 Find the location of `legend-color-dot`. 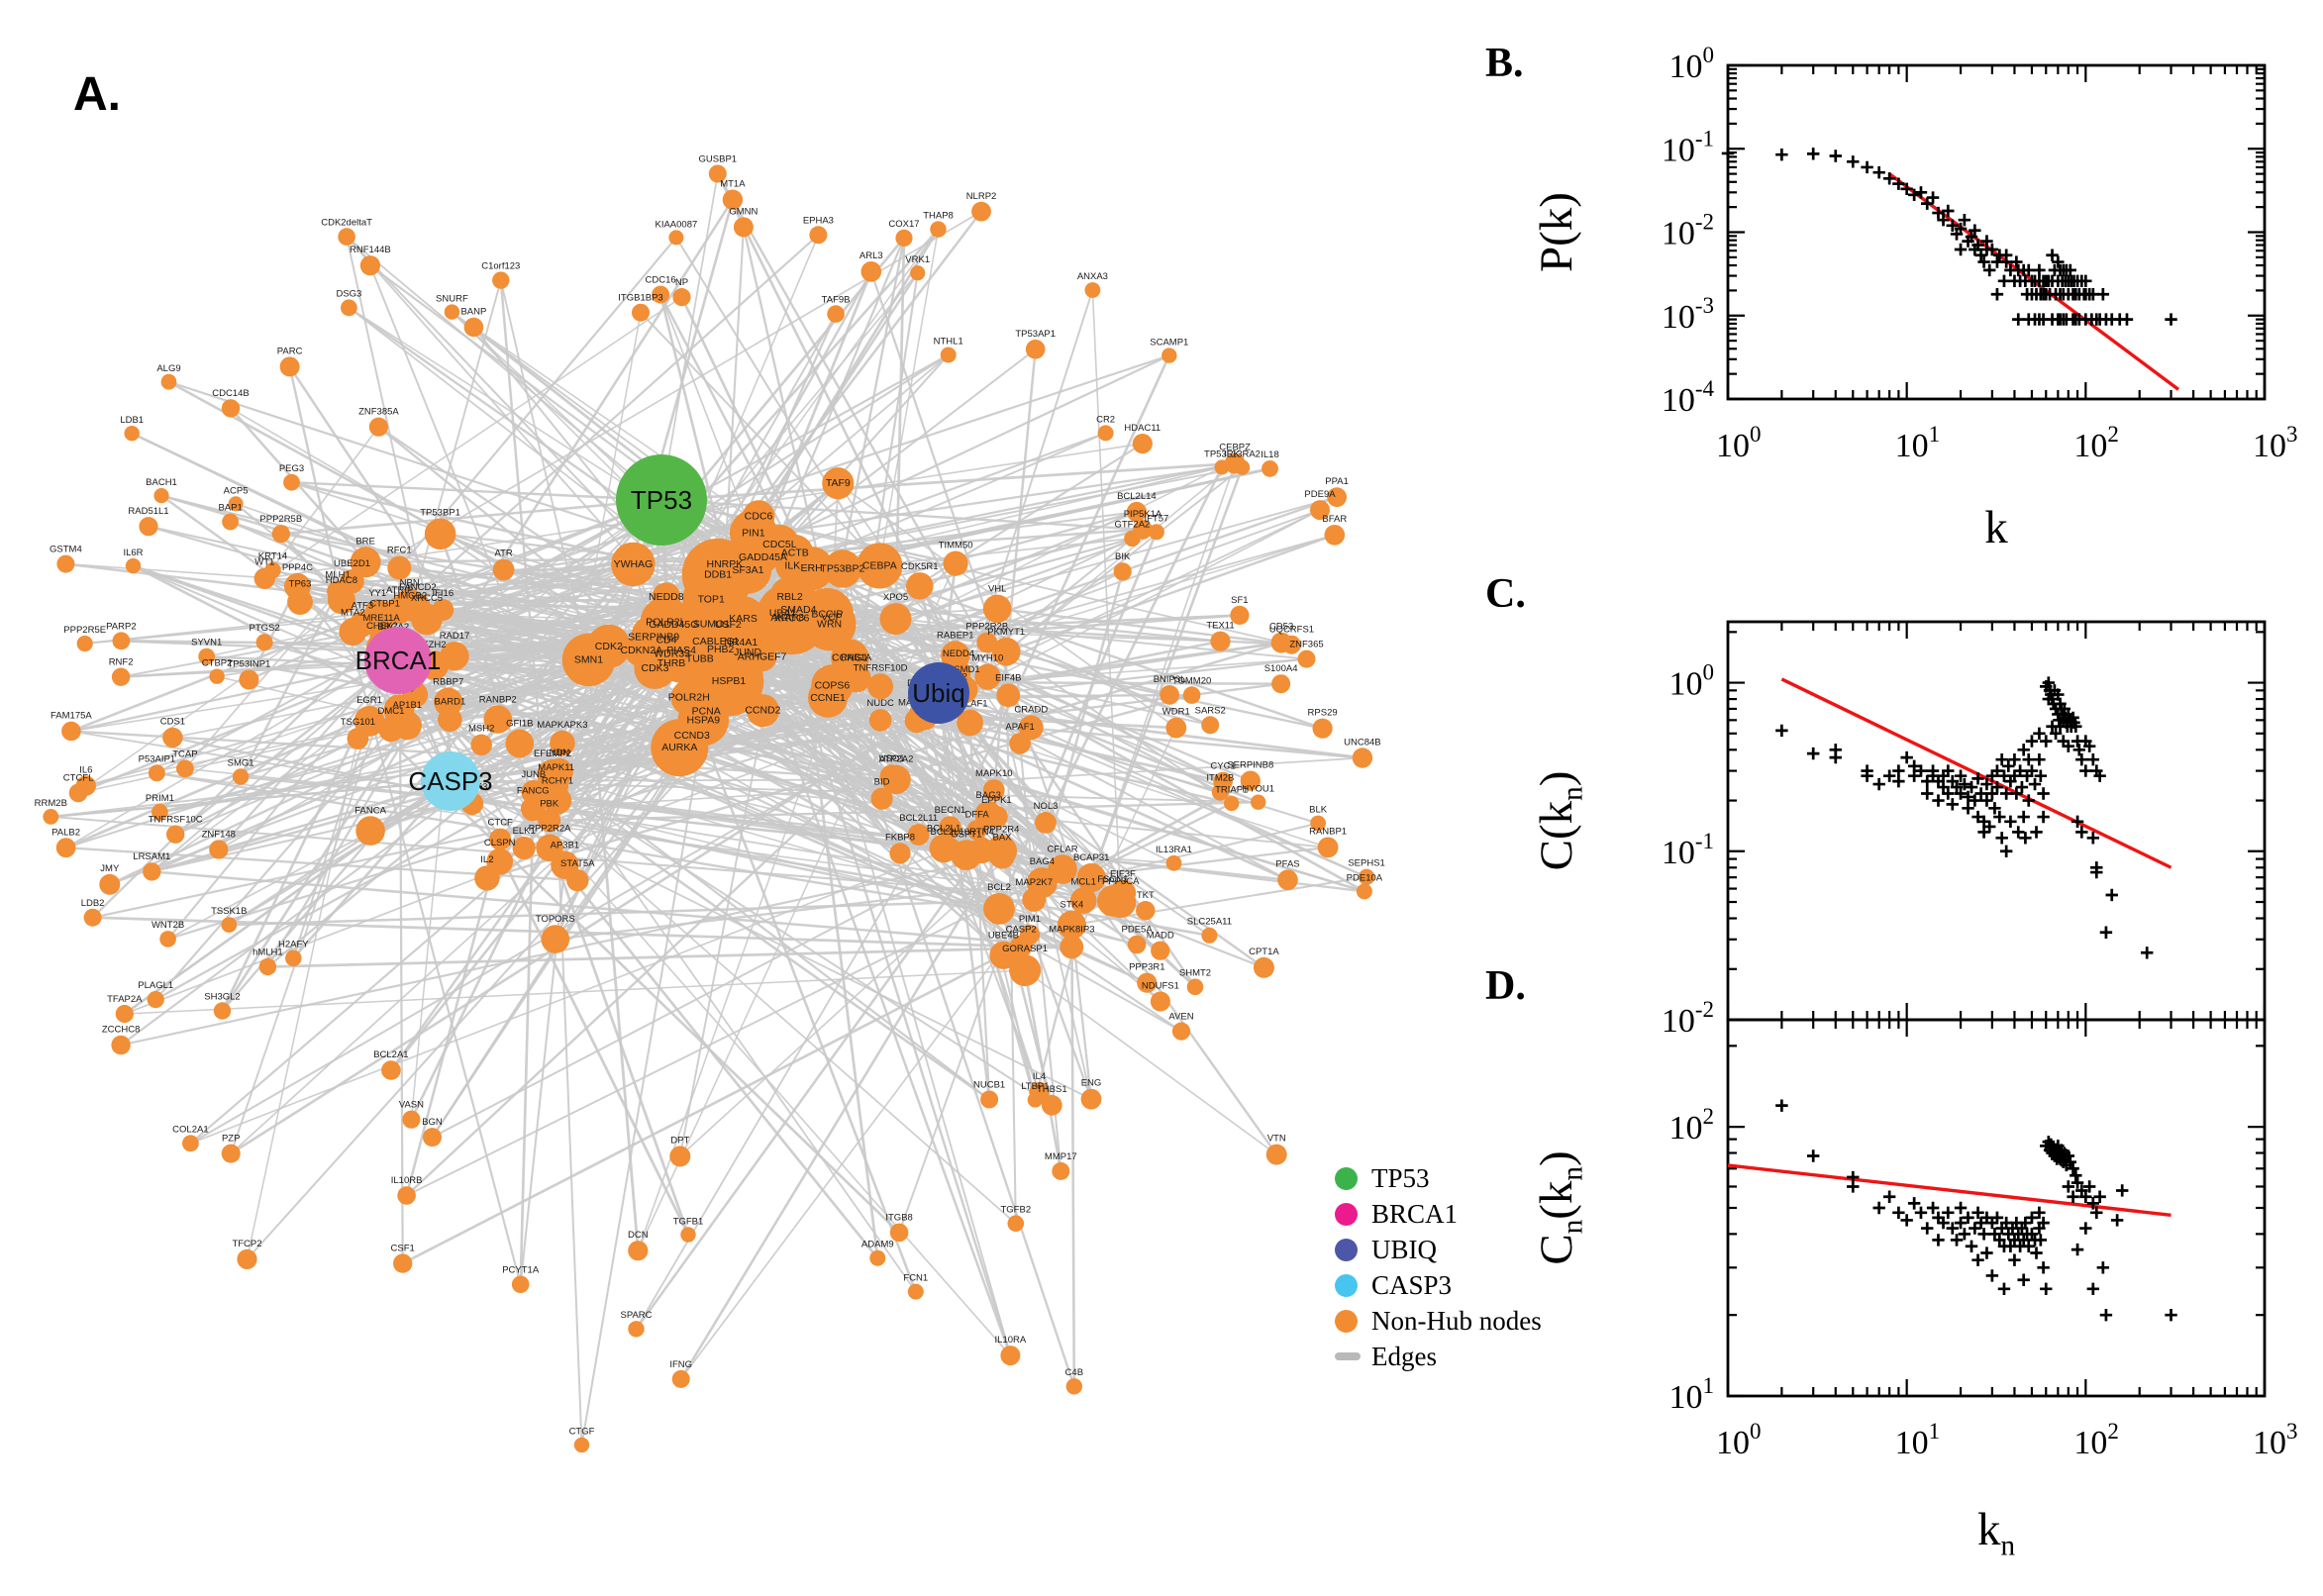

legend-color-dot is located at coordinates (1346, 1285).